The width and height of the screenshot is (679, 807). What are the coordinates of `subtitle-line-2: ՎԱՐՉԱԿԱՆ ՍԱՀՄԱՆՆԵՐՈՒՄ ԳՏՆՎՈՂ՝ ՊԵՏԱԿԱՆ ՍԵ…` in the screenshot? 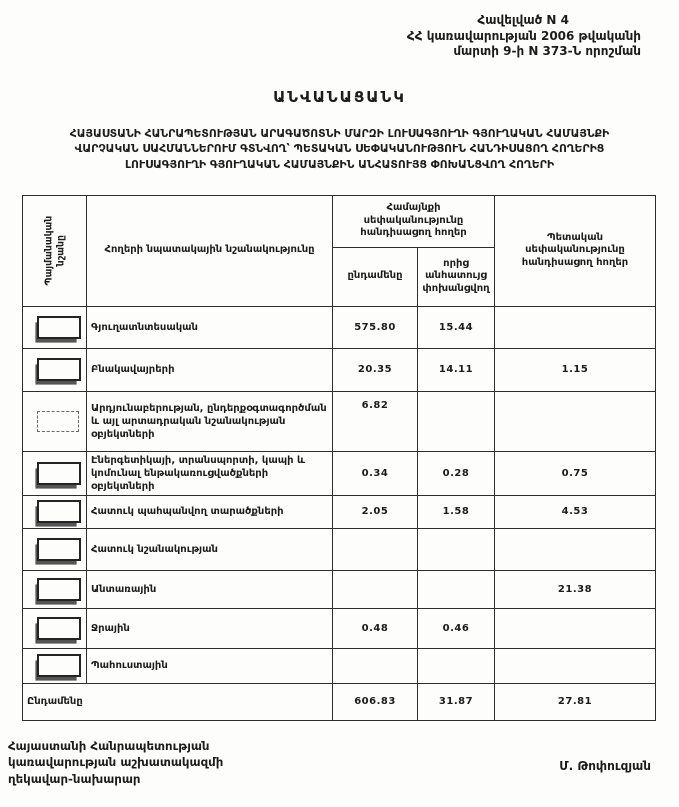 It's located at (339, 149).